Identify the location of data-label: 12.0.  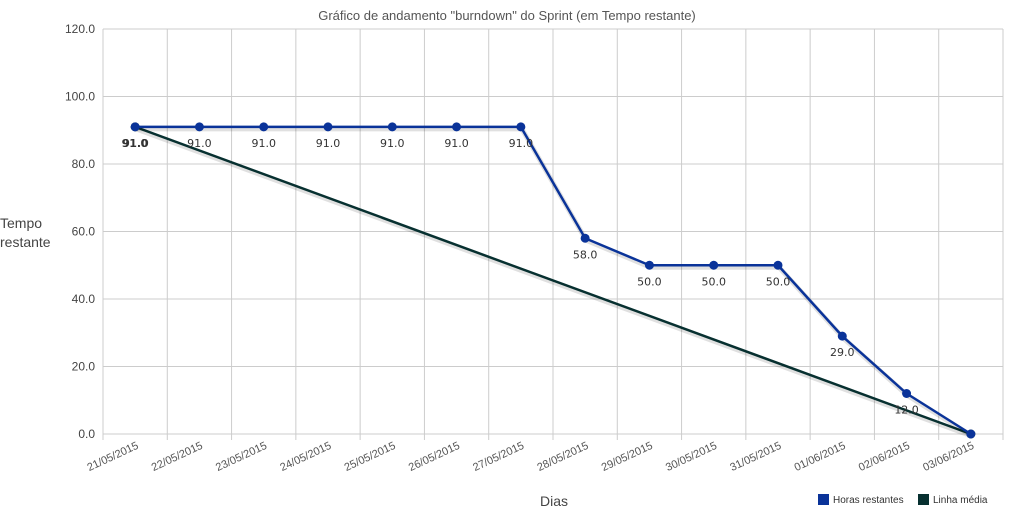
(906, 410).